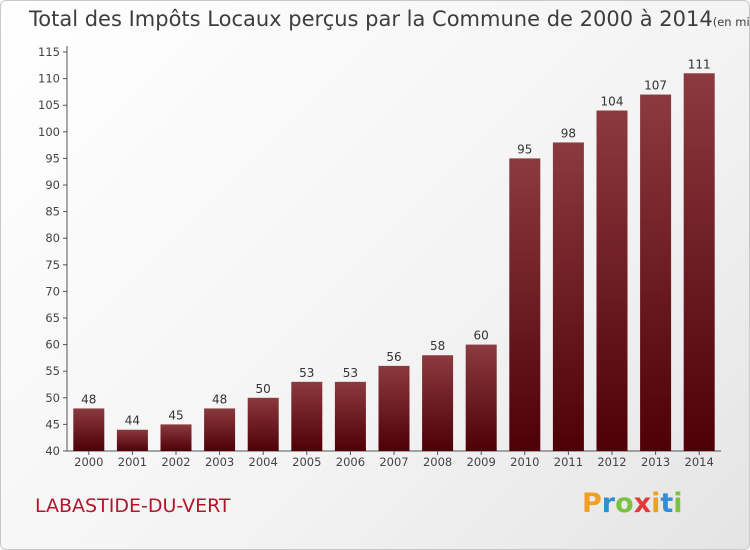 The image size is (750, 550). What do you see at coordinates (394, 408) in the screenshot?
I see `bar-2007` at bounding box center [394, 408].